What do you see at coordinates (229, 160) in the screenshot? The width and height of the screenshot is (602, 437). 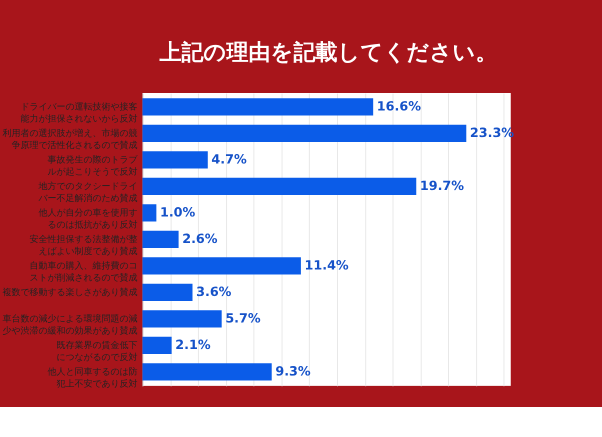 I see `data-label: 4.7%` at bounding box center [229, 160].